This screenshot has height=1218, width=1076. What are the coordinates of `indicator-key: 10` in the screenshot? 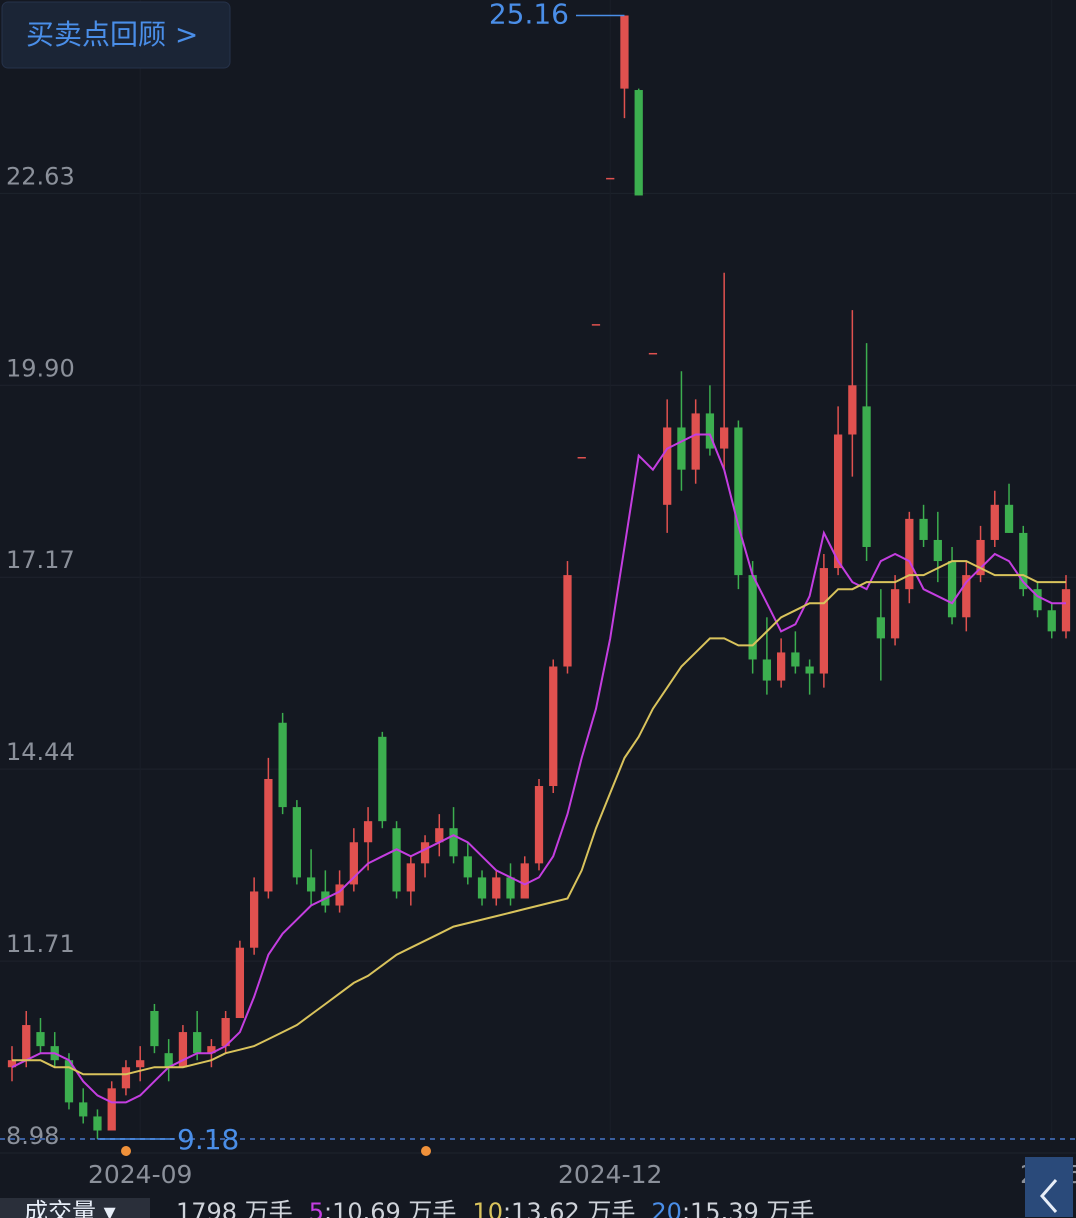 It's located at (487, 1208).